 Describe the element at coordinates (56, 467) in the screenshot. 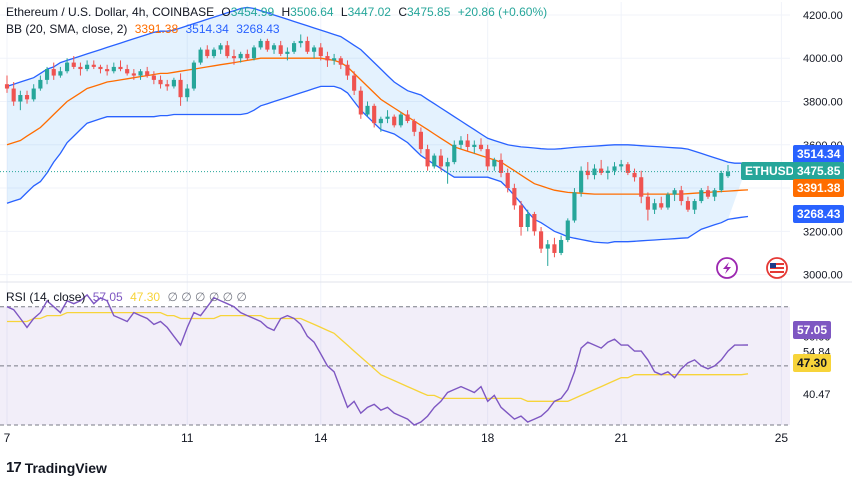

I see `tradingview-logo: 17 TradingView` at that location.